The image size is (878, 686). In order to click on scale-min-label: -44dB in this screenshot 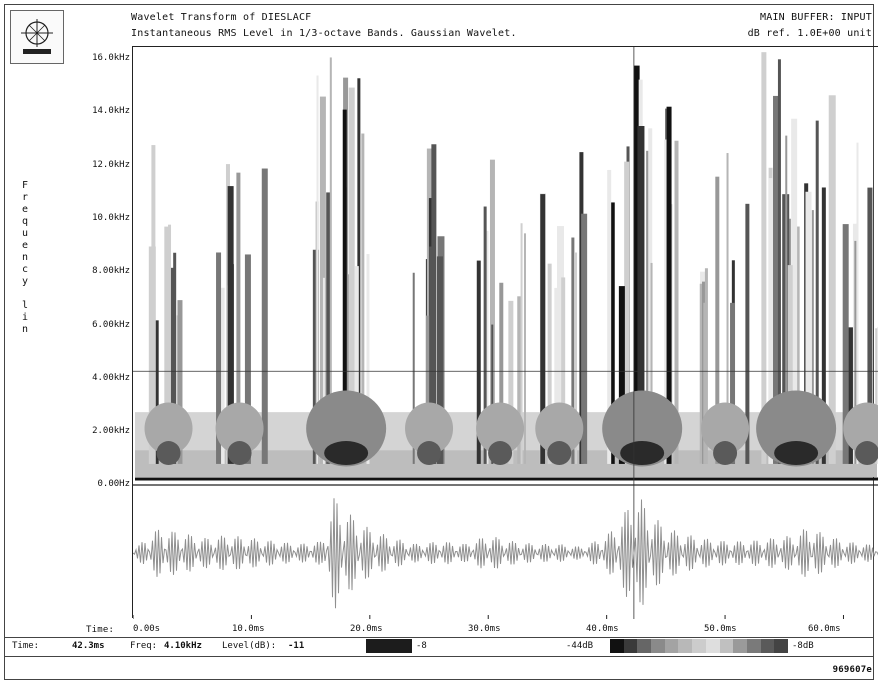, I will do `click(580, 646)`.